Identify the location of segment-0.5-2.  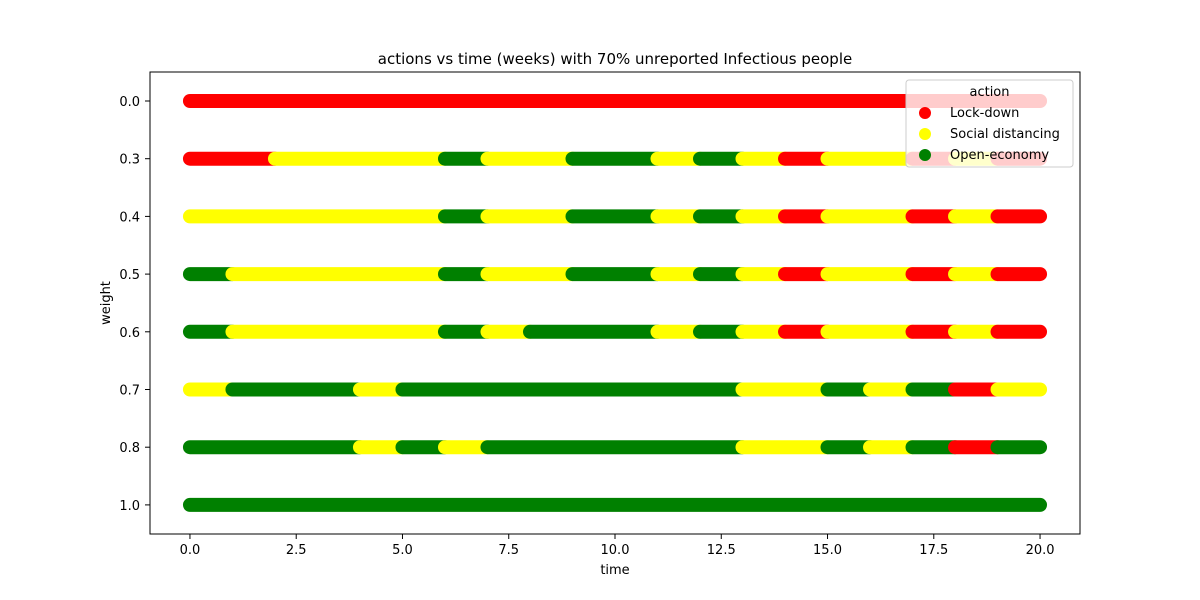
(466, 274).